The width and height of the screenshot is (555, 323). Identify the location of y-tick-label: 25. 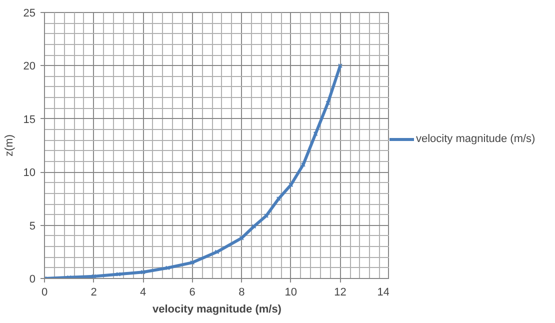
(29, 14).